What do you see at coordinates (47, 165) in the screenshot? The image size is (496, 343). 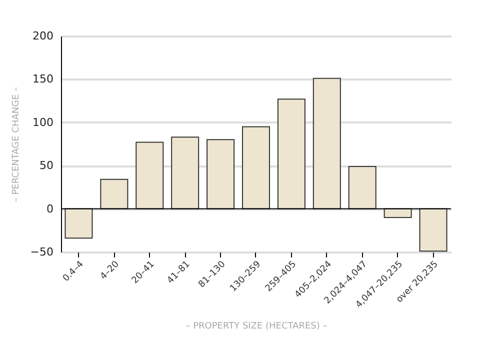 I see `y-tick-label: 50` at bounding box center [47, 165].